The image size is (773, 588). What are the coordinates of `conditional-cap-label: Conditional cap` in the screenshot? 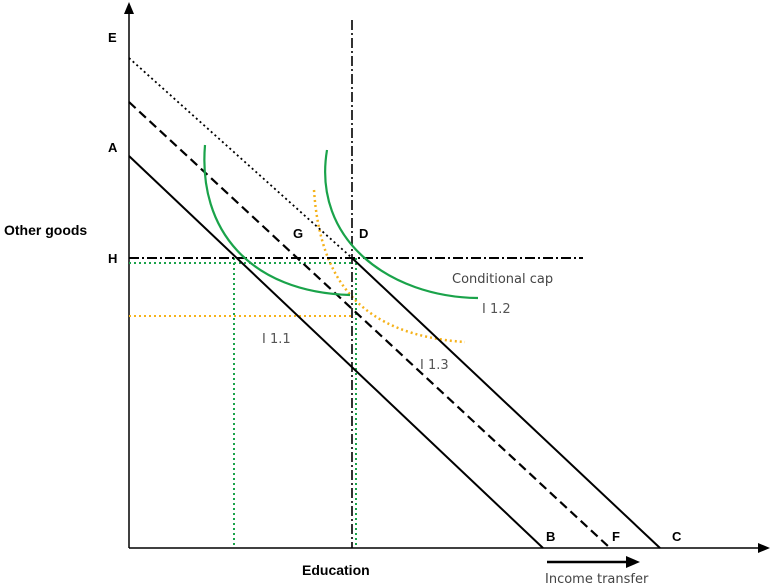 It's located at (502, 279).